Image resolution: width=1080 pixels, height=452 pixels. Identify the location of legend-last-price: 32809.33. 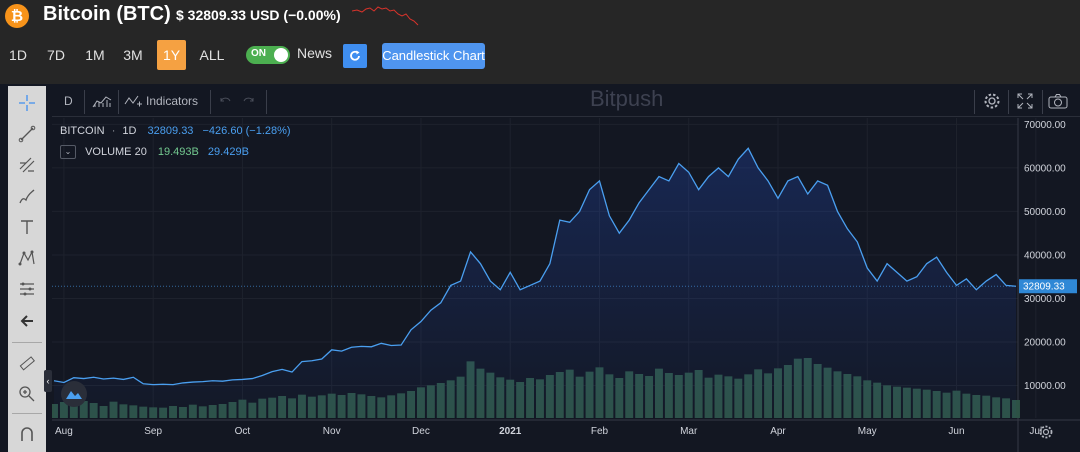
(170, 131).